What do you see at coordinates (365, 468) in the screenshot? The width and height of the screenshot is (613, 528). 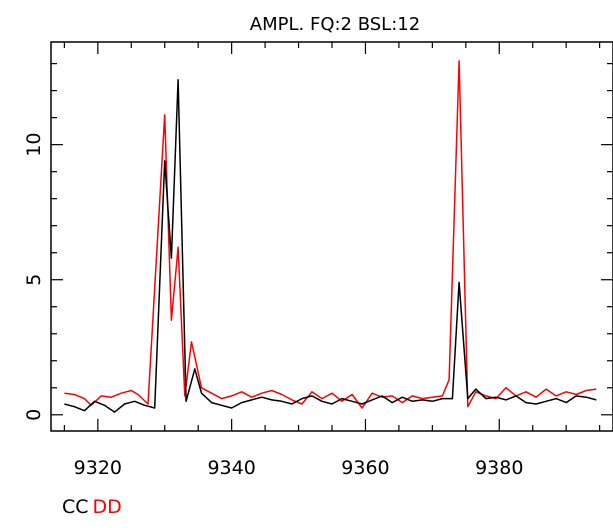 I see `x-tick-label: 9360` at bounding box center [365, 468].